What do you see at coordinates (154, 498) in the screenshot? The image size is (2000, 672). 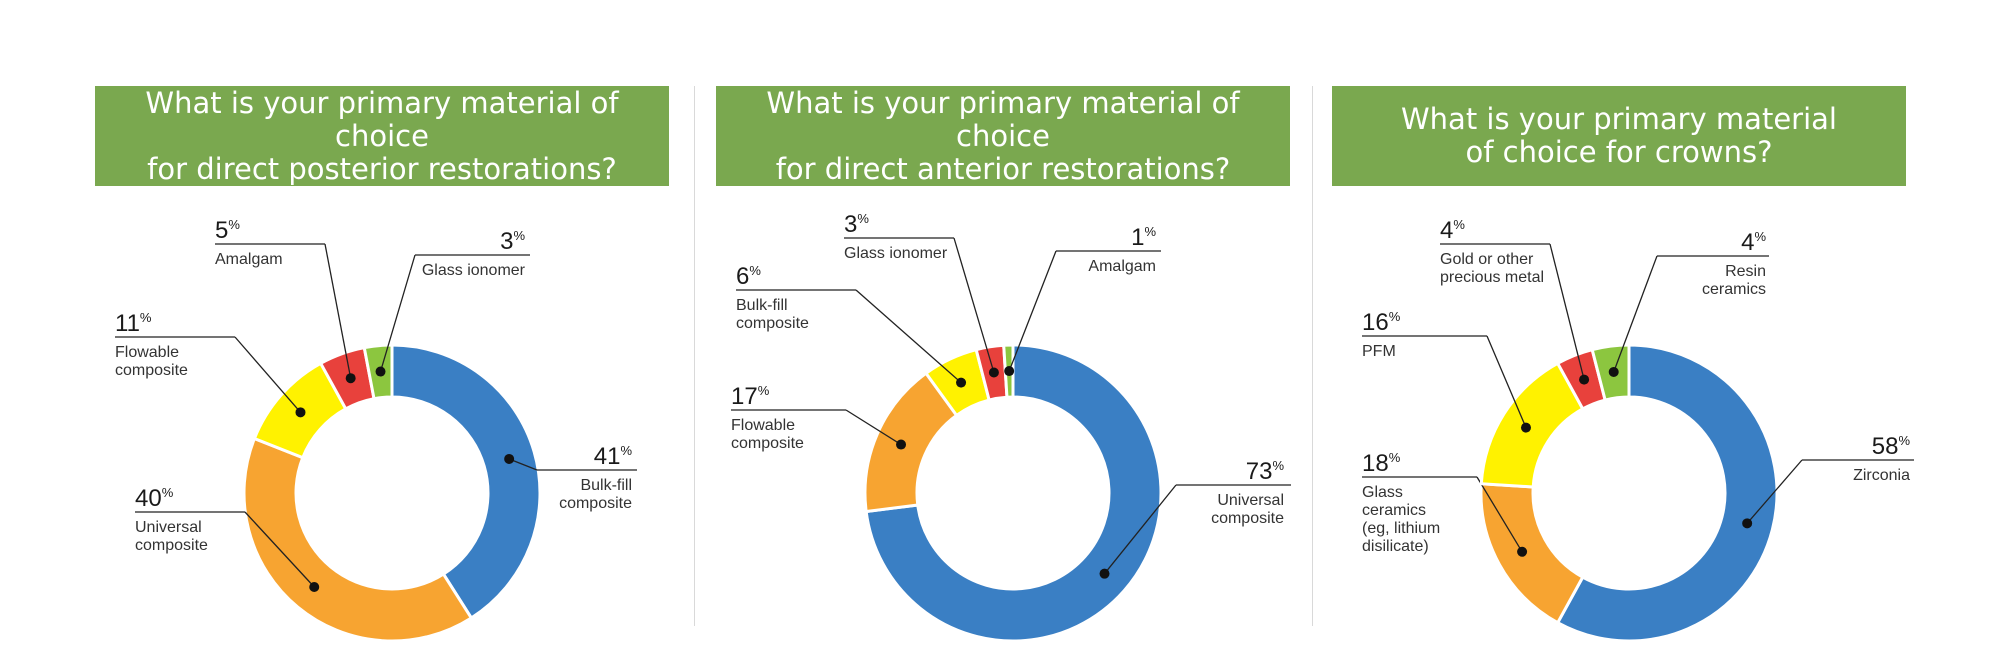 I see `data-label-value: 40%` at bounding box center [154, 498].